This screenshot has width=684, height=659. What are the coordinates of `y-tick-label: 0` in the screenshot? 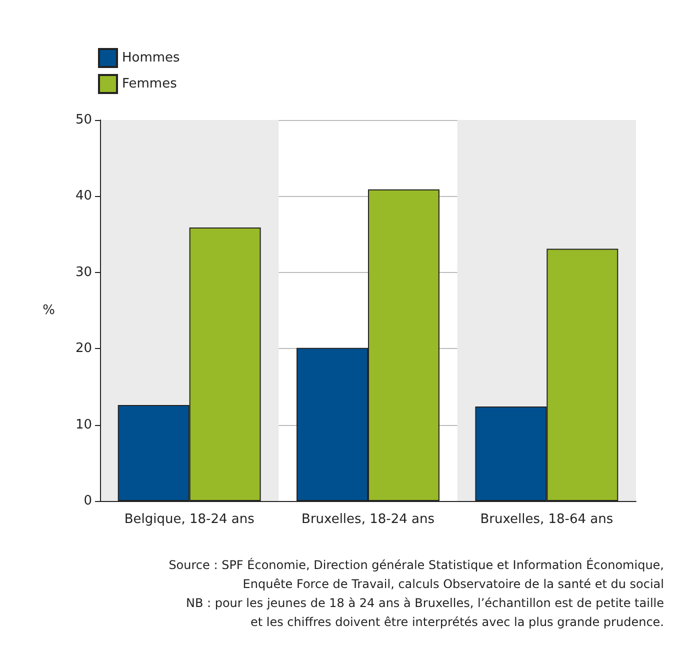 It's located at (88, 501).